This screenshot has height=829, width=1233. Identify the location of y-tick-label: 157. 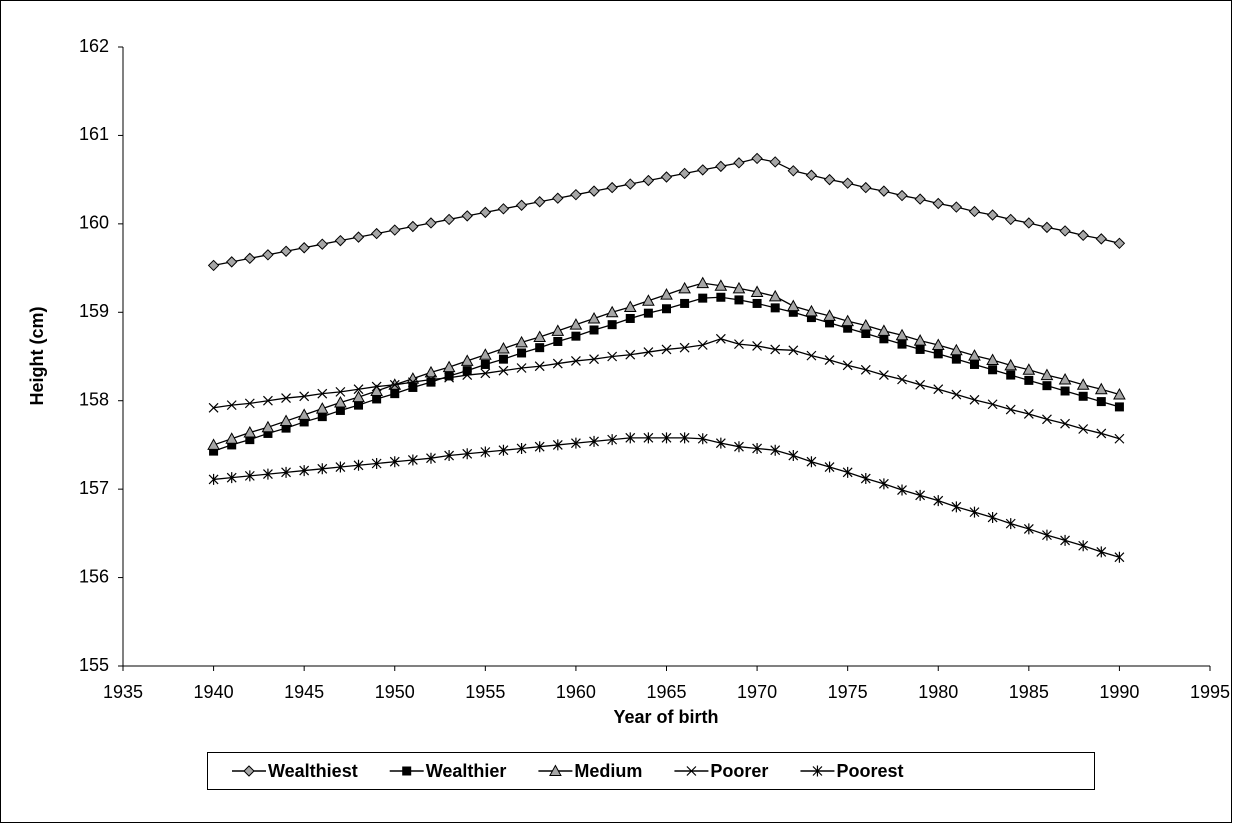
(94, 488).